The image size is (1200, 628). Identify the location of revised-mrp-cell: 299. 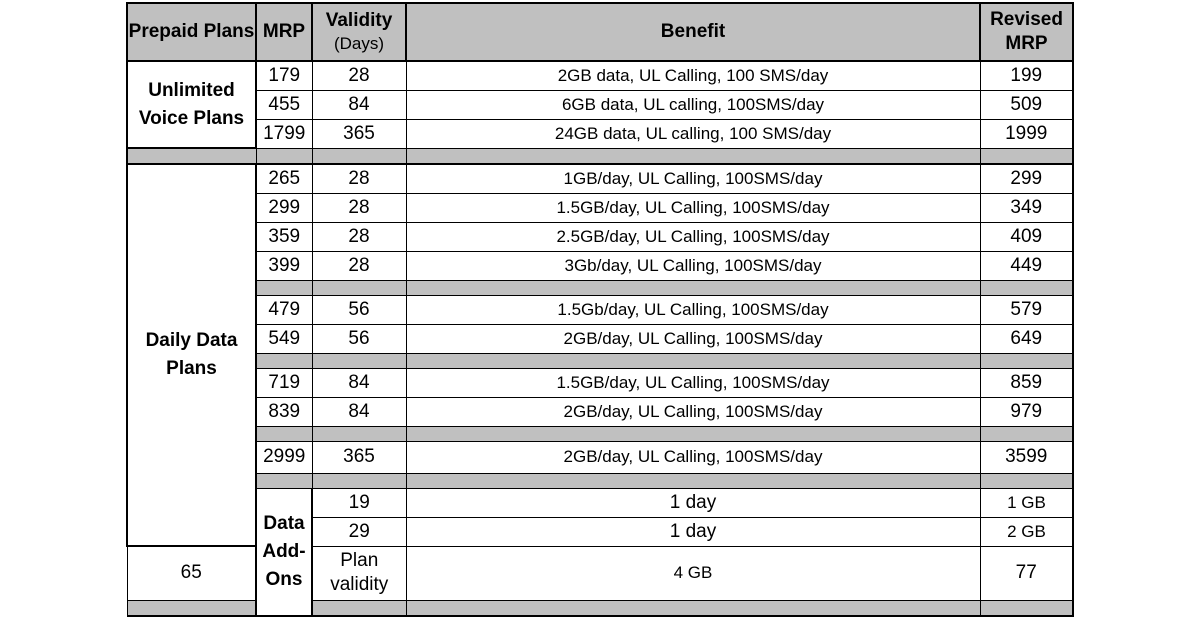
(1026, 178).